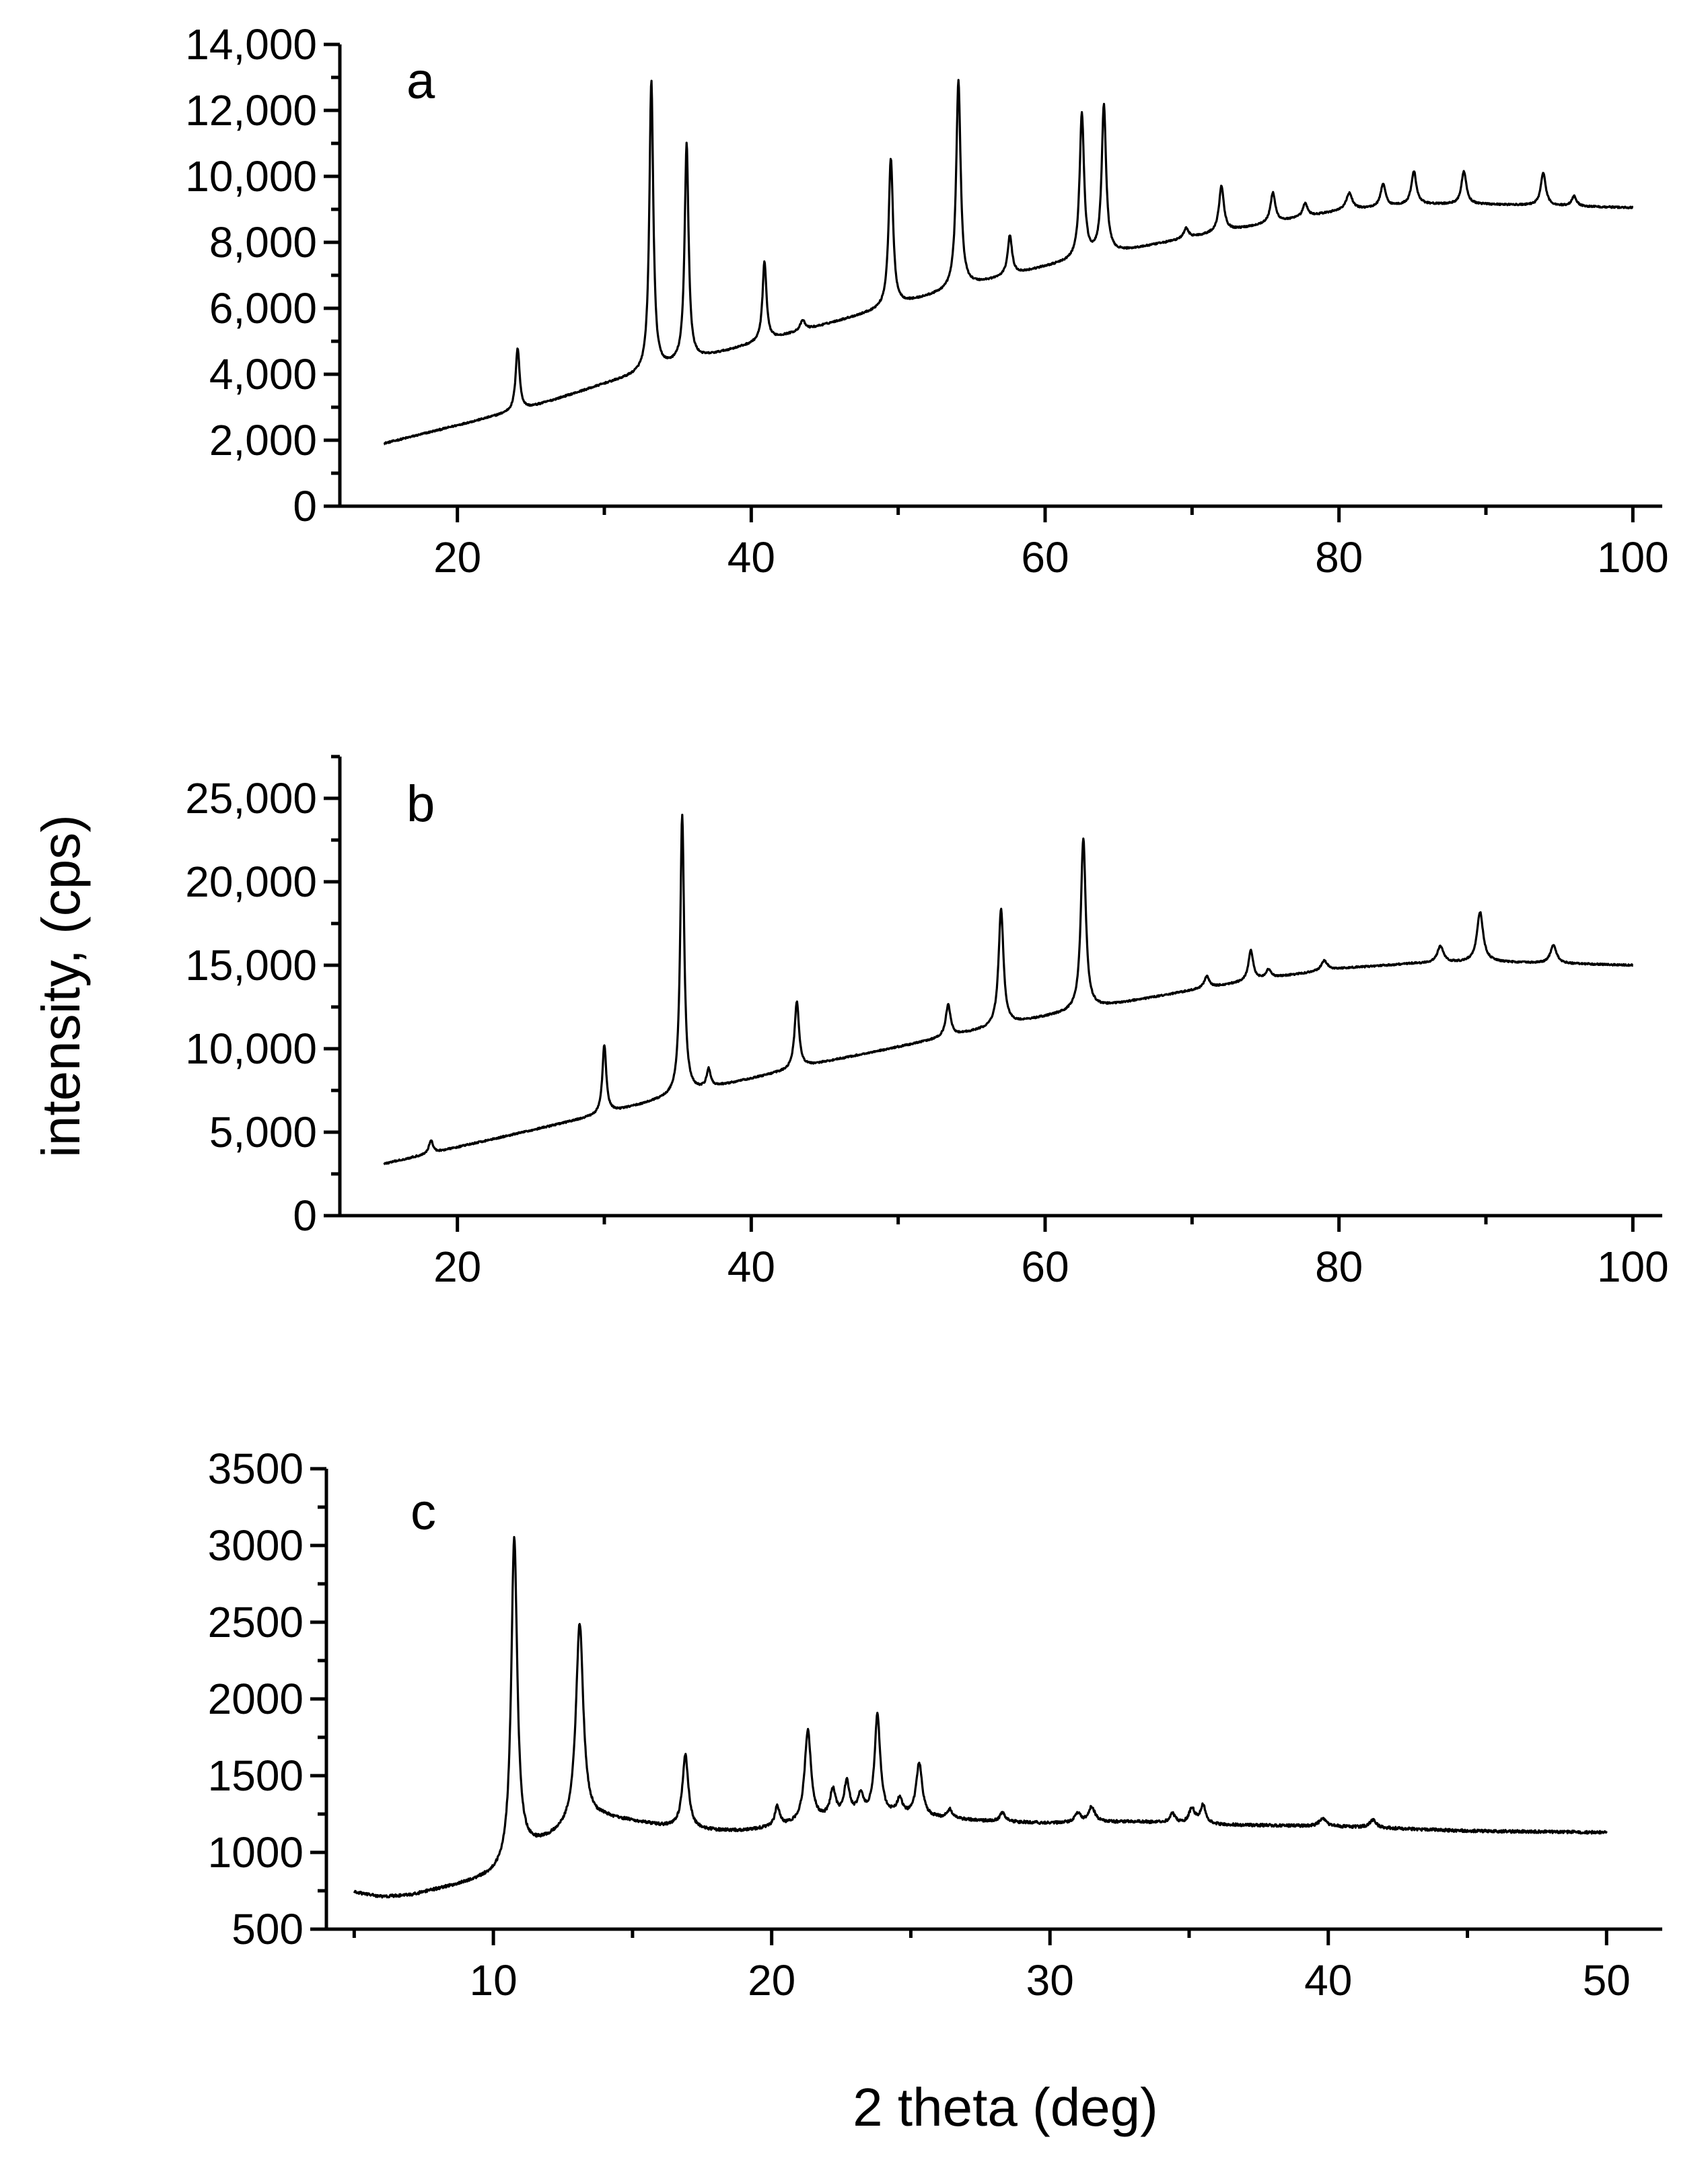 The height and width of the screenshot is (2158, 1708). Describe the element at coordinates (256, 1776) in the screenshot. I see `panel-c-y-tick-label: 1500` at that location.